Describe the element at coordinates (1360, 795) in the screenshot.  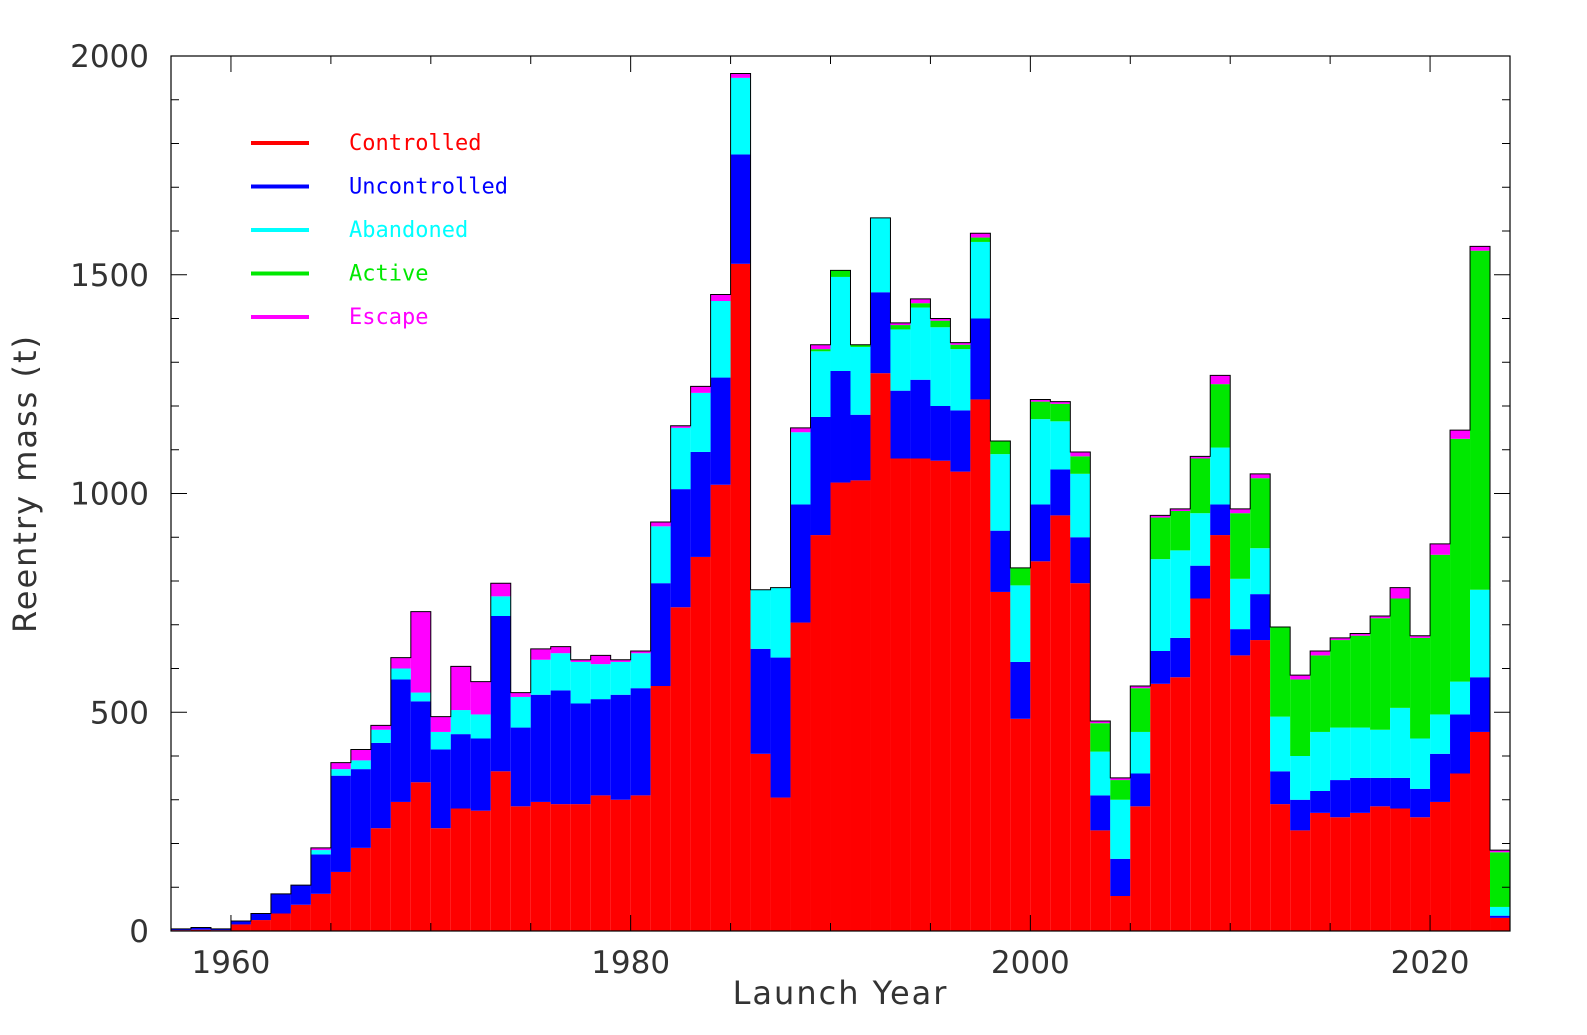
I see `bar-uncontrolled-2016` at that location.